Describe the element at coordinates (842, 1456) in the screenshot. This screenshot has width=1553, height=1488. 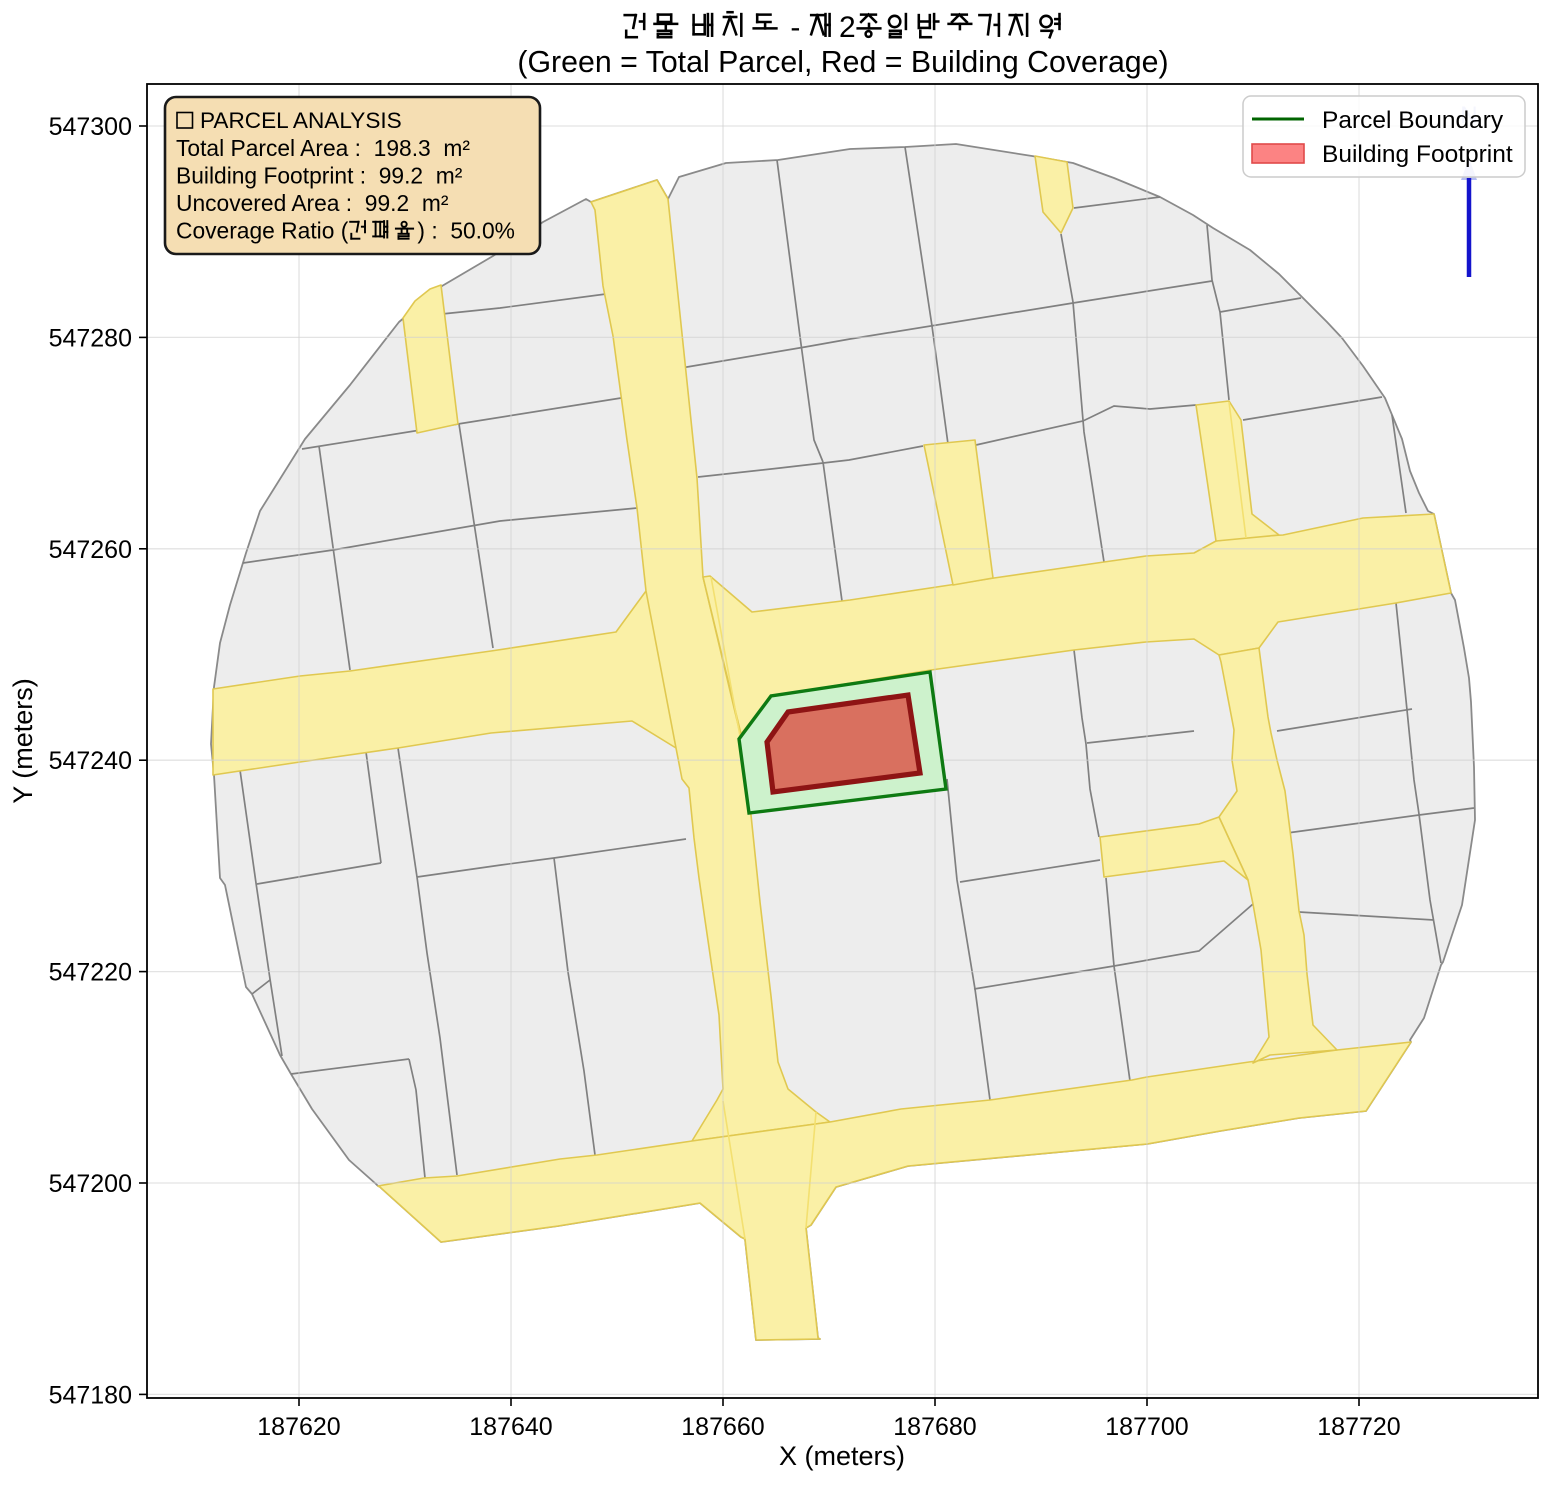
I see `svg-text: X (meters)` at that location.